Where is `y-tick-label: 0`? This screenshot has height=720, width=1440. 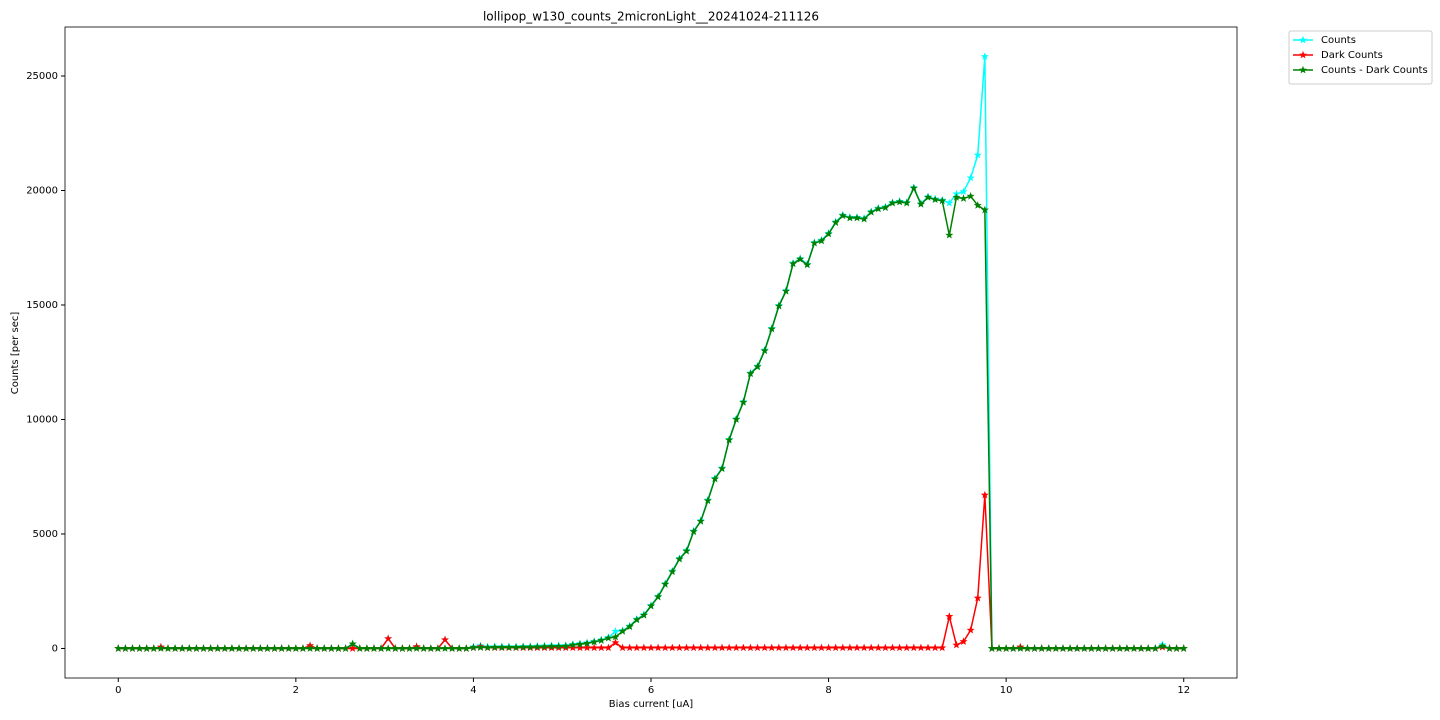 y-tick-label: 0 is located at coordinates (55, 648).